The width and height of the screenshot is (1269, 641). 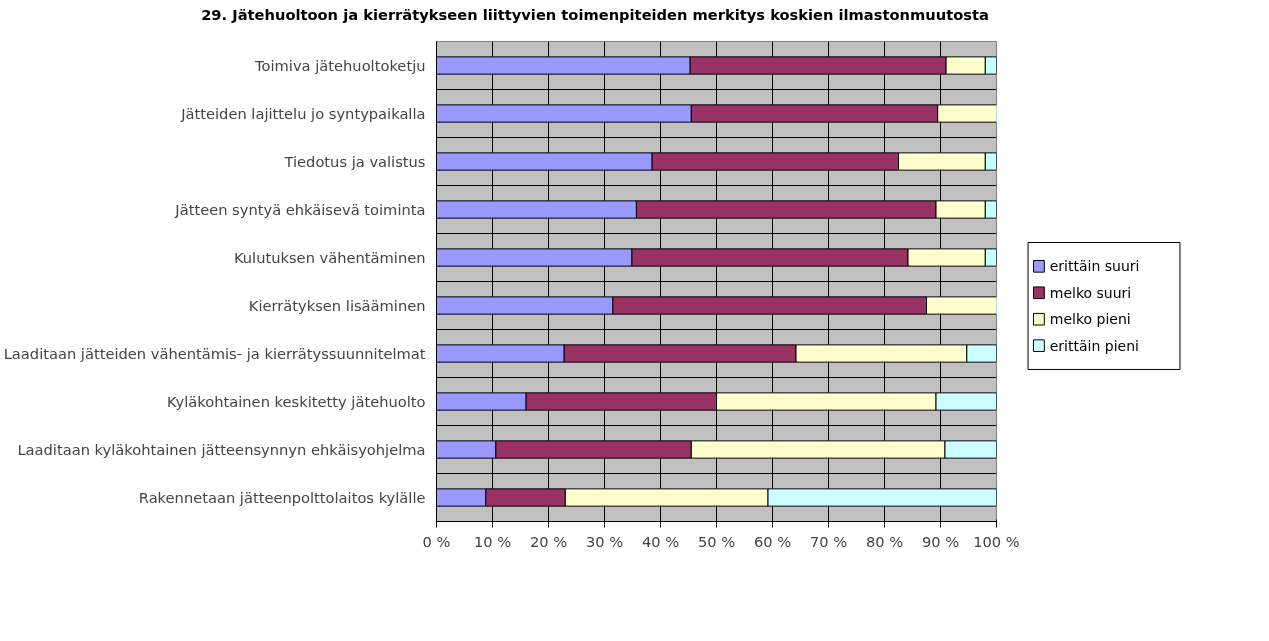 I want to click on legend-label: melko pieni, so click(x=1090, y=319).